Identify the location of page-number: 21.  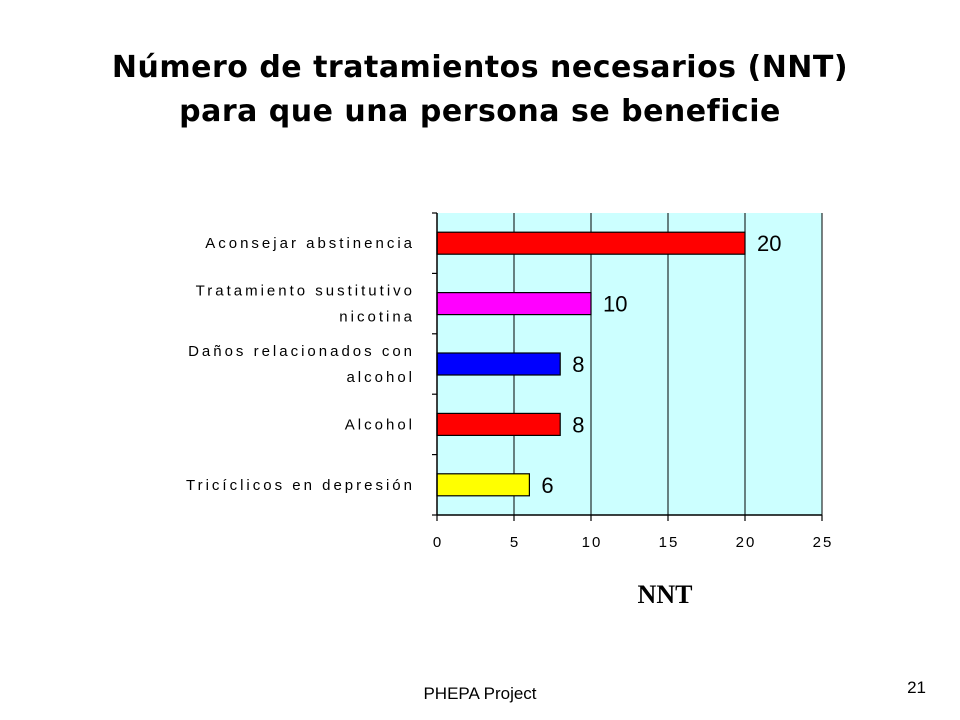
(916, 687).